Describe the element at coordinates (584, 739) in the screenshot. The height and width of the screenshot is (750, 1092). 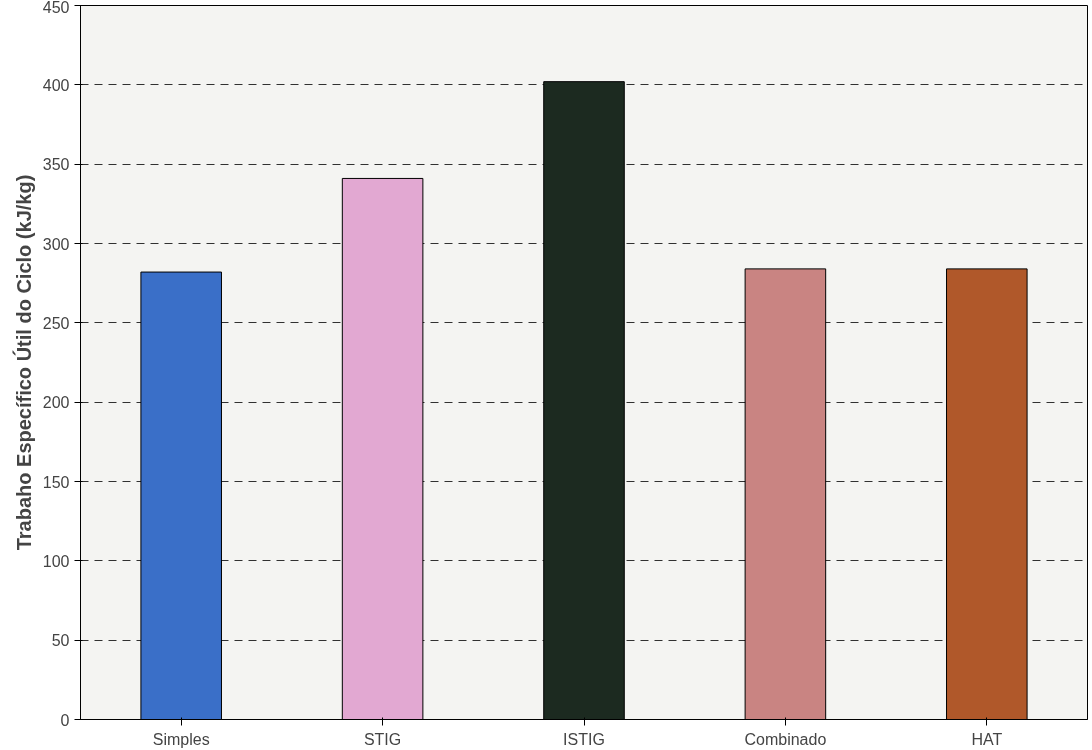
I see `x-tick-label: ISTIG` at that location.